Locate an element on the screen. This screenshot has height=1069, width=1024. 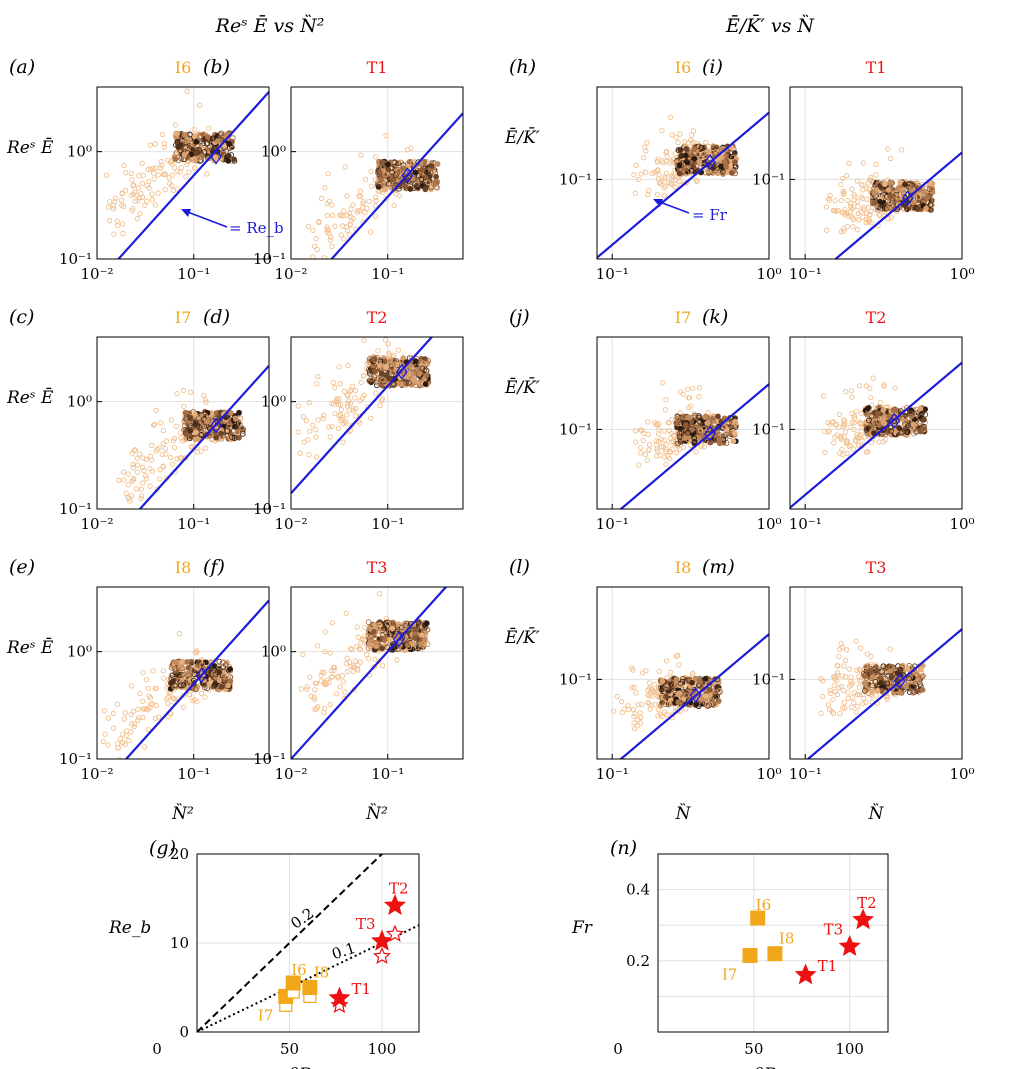
panel-title: T1 is located at coordinates (377, 67).